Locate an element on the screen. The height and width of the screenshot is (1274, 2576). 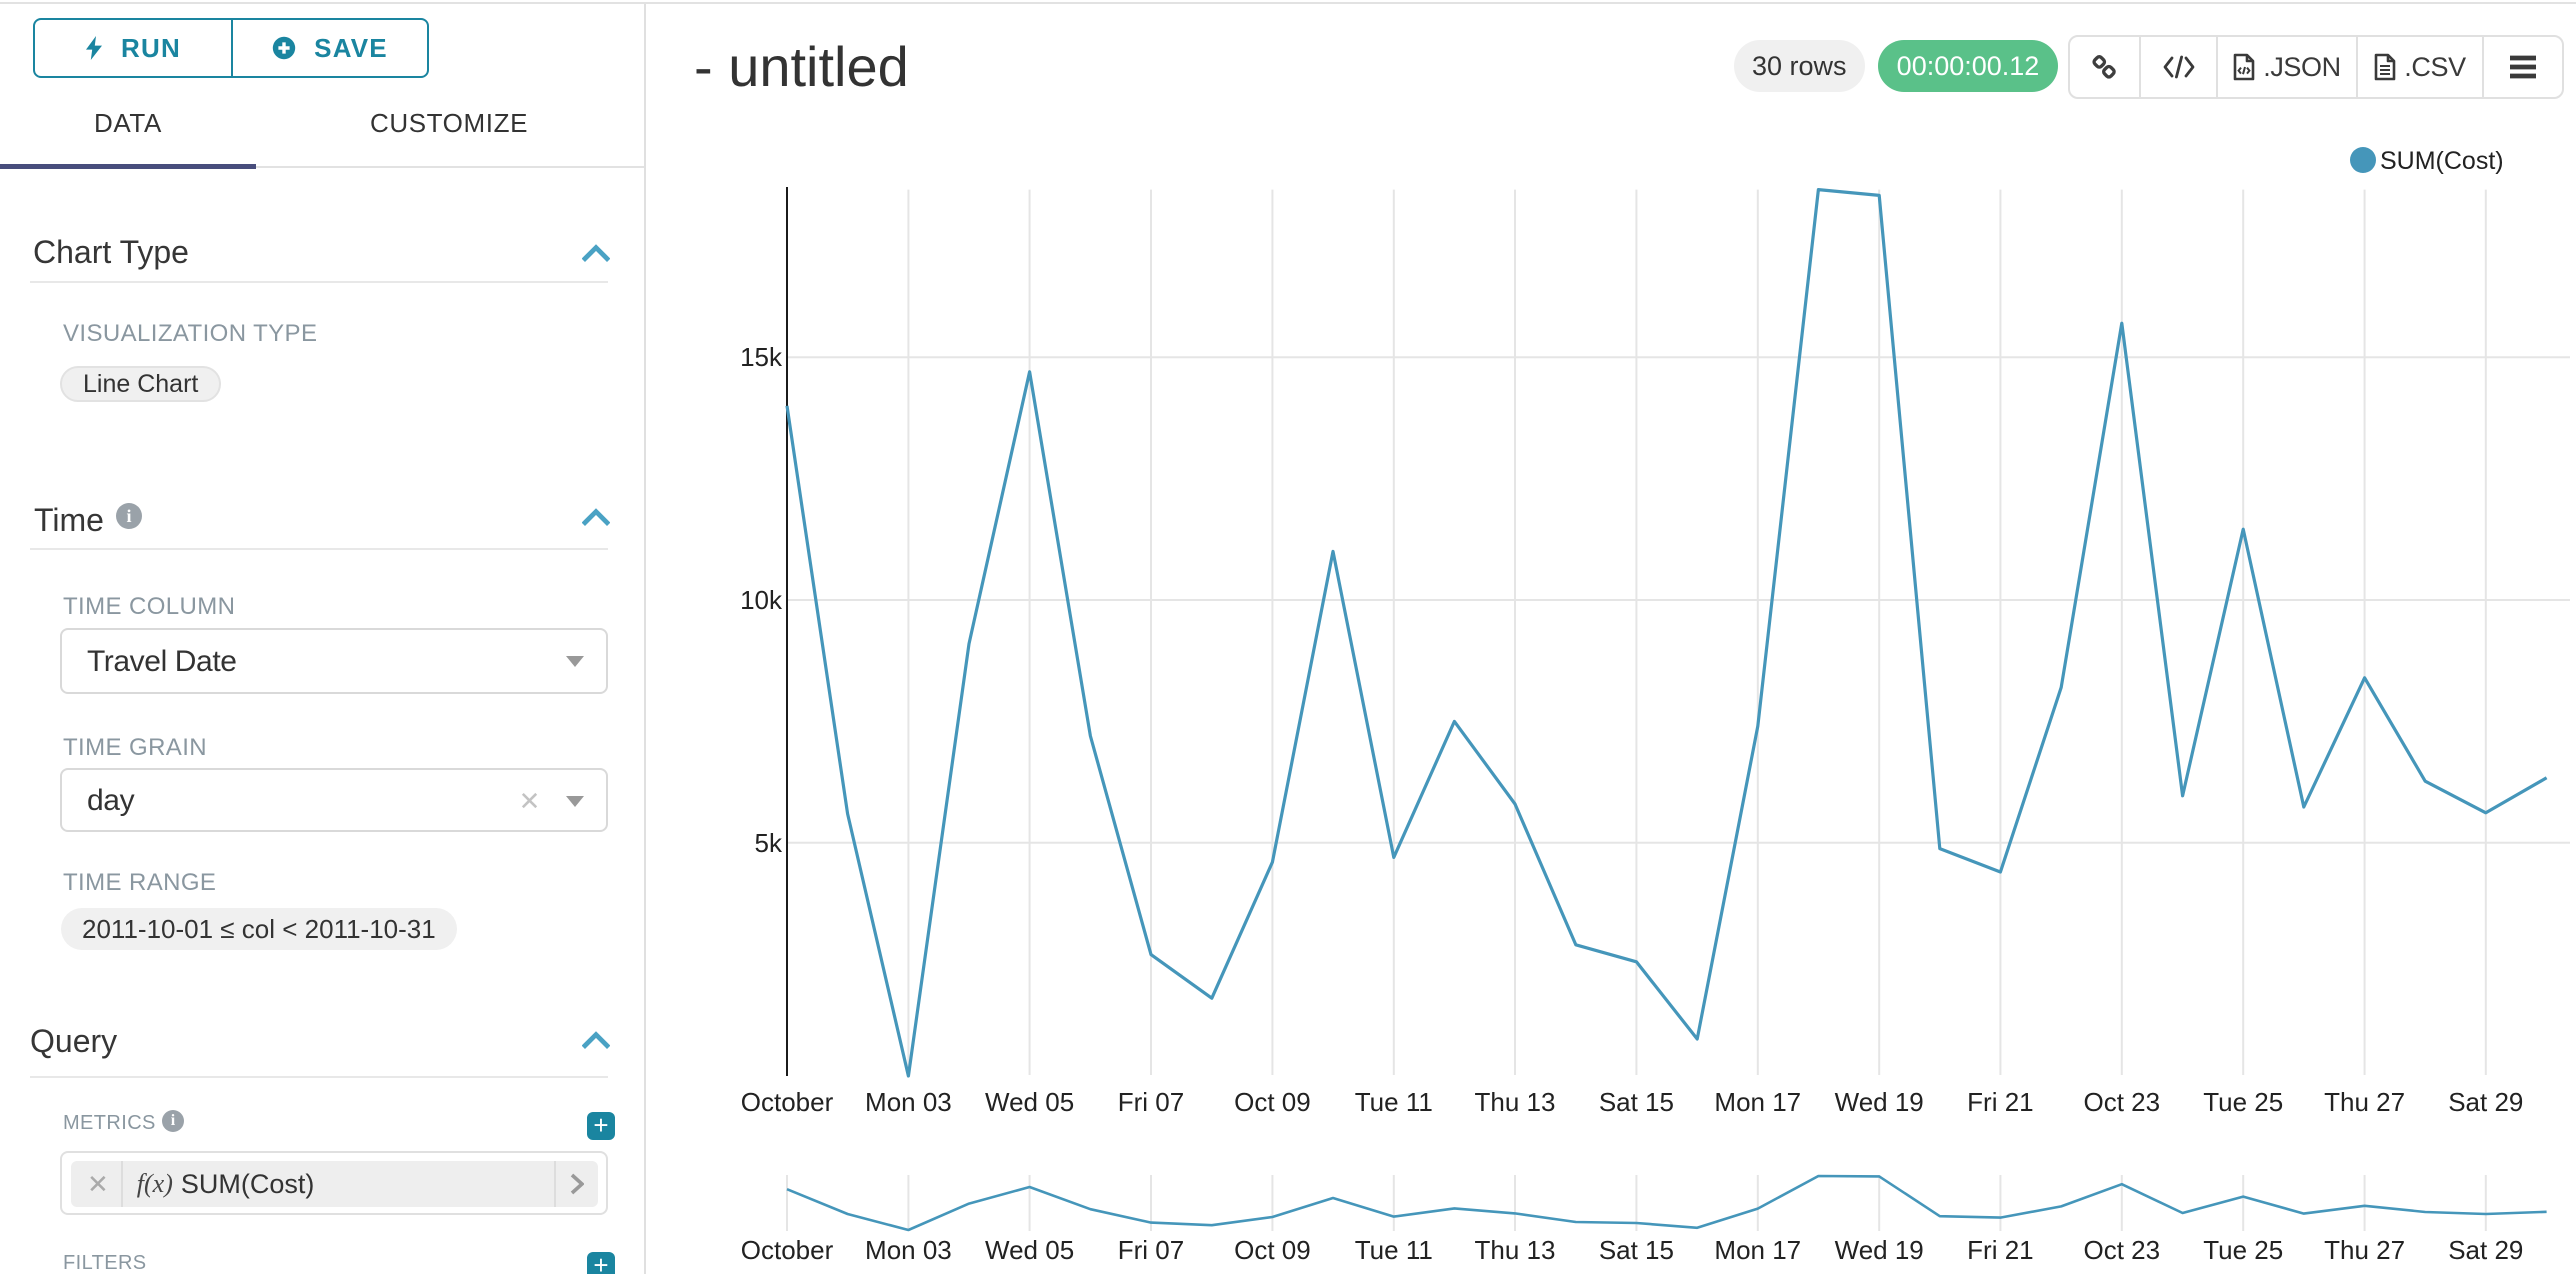
svg-text: 15k is located at coordinates (761, 357).